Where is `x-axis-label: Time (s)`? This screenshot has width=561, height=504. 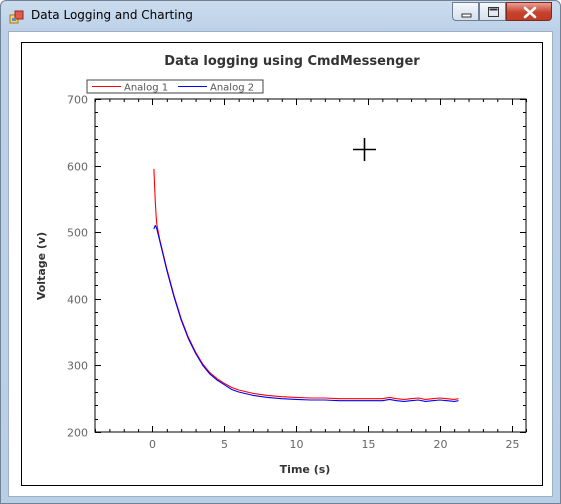 x-axis-label: Time (s) is located at coordinates (305, 469).